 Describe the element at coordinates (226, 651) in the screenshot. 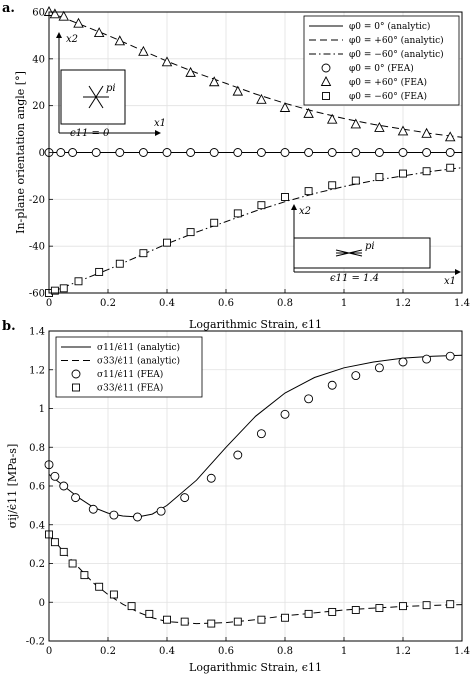

I see `x-tick-label: 0.6` at that location.